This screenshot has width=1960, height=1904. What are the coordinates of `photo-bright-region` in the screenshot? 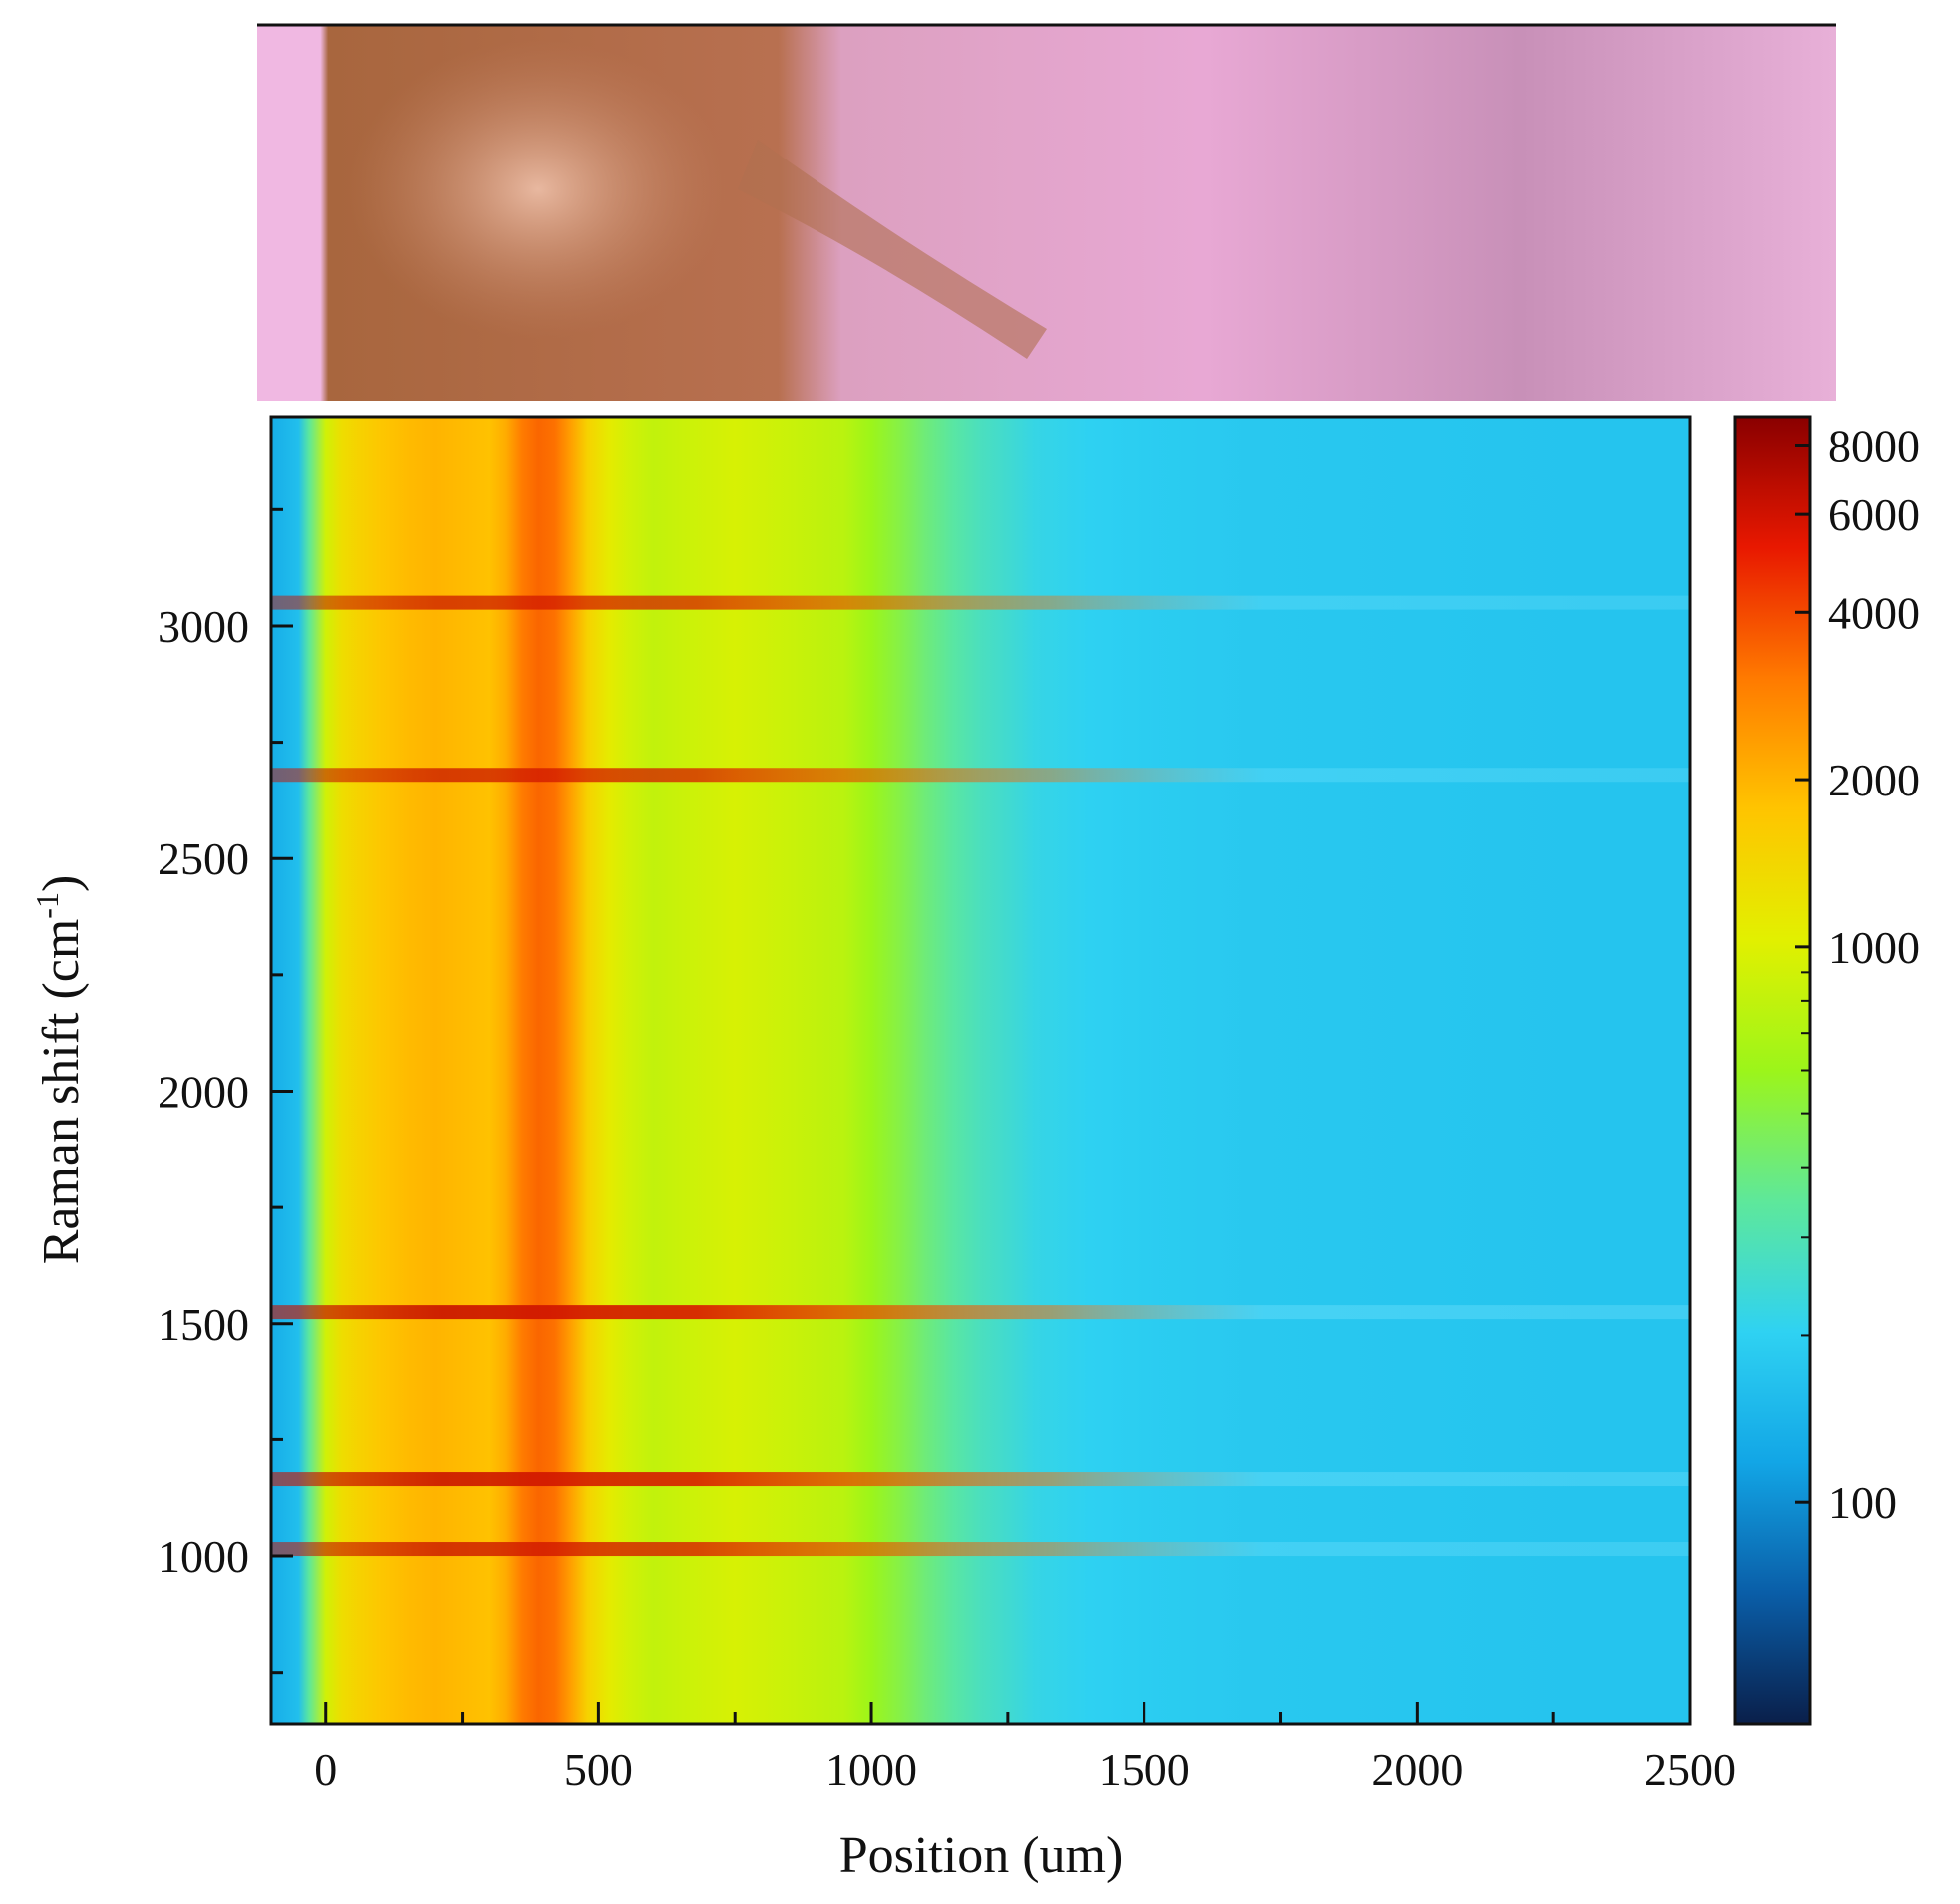 It's located at (538, 189).